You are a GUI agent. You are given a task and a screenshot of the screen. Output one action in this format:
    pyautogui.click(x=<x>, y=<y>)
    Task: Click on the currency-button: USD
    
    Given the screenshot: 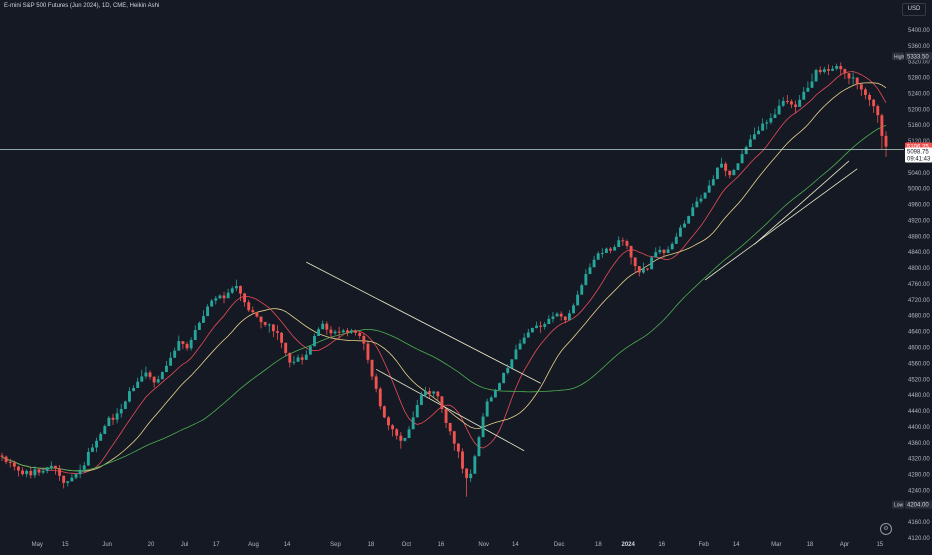 What is the action you would take?
    pyautogui.click(x=914, y=9)
    